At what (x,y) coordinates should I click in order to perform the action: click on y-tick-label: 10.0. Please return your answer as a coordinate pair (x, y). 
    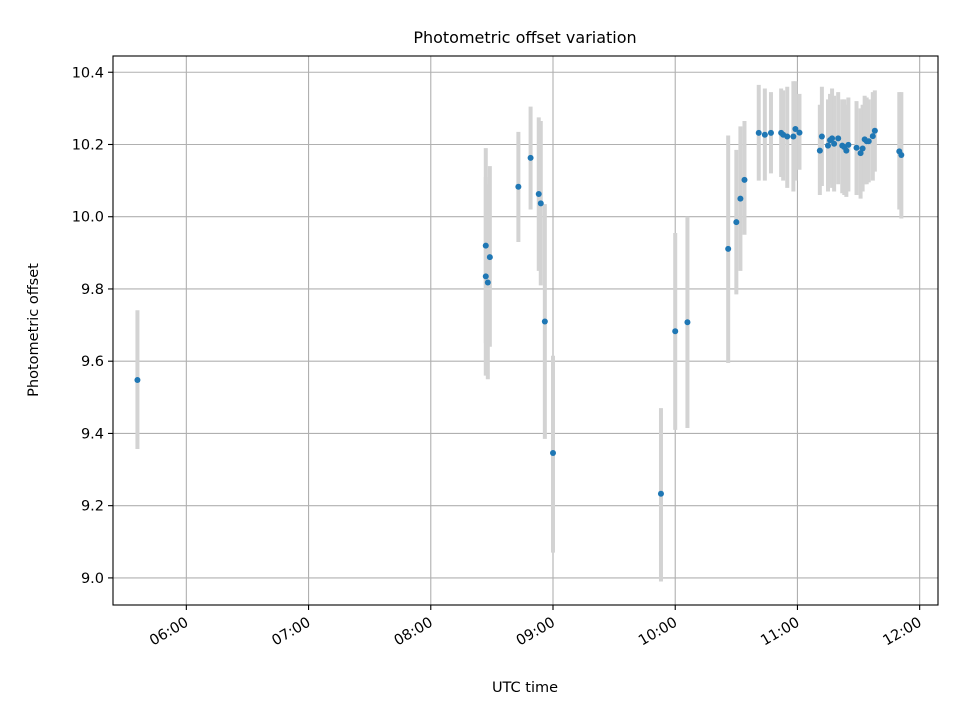
    Looking at the image, I should click on (88, 218).